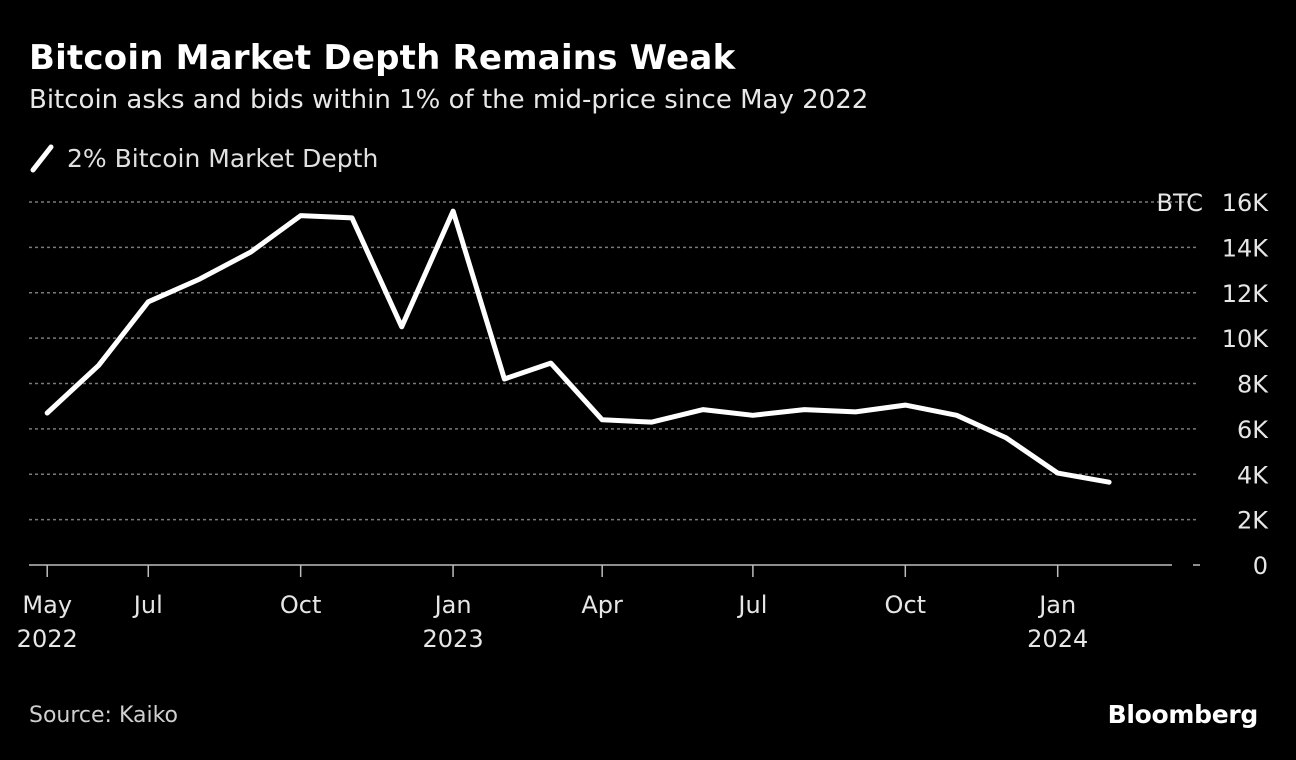 The image size is (1296, 760). I want to click on bloomberg-logo: Bloomberg, so click(1183, 714).